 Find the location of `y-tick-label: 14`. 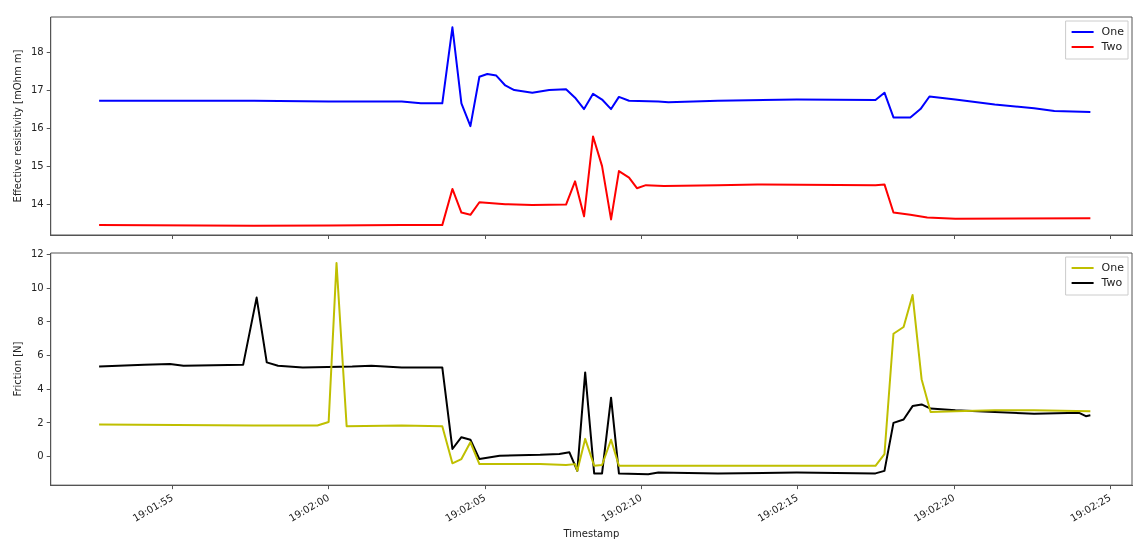

y-tick-label: 14 is located at coordinates (37, 203).